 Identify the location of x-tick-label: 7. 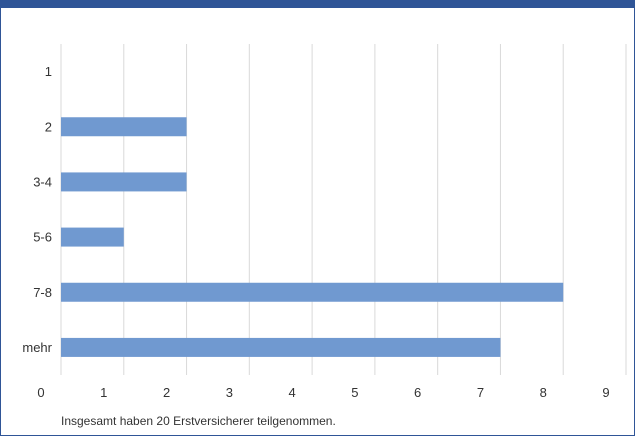
(480, 392).